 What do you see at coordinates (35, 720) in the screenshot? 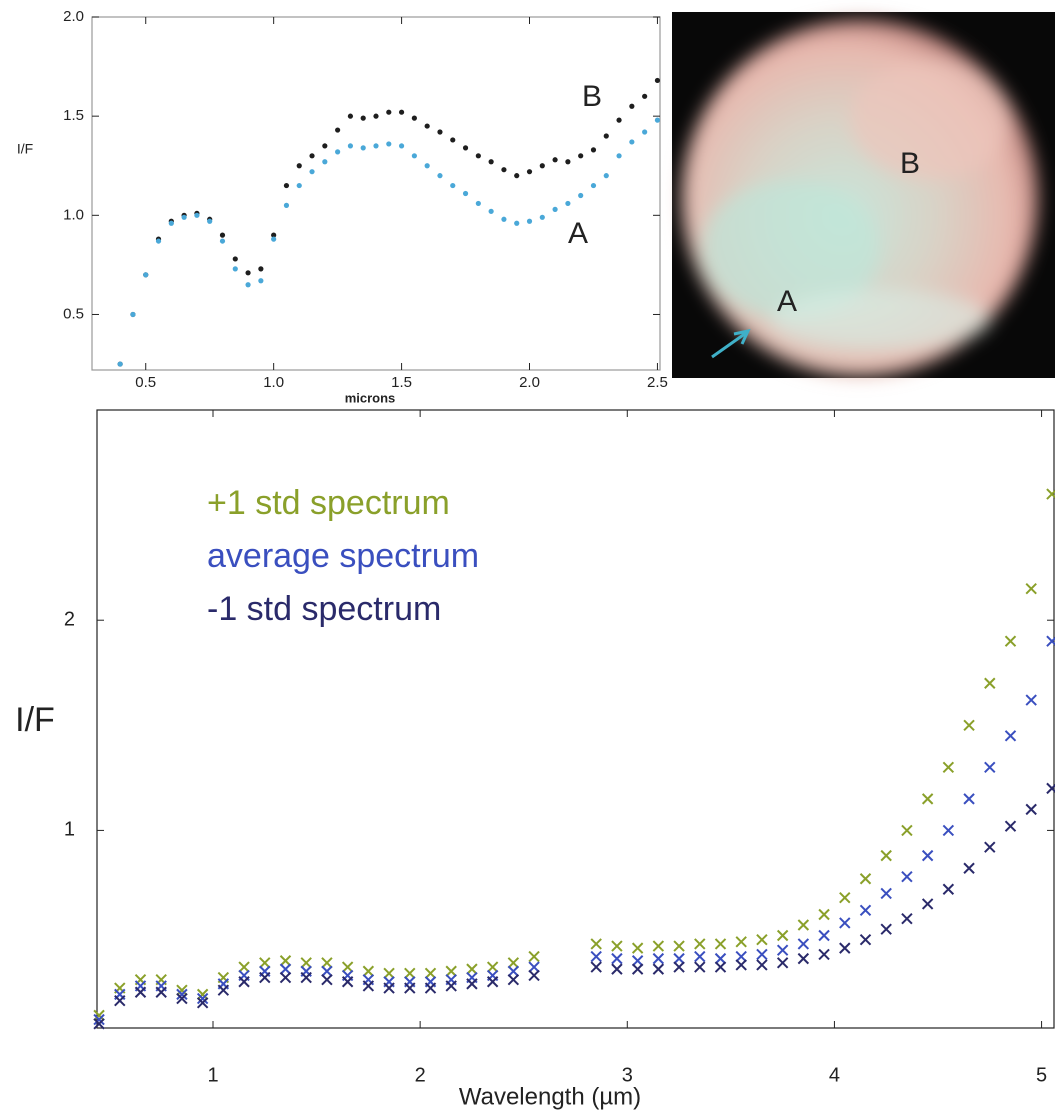
I see `y-axis-label: I/F` at bounding box center [35, 720].